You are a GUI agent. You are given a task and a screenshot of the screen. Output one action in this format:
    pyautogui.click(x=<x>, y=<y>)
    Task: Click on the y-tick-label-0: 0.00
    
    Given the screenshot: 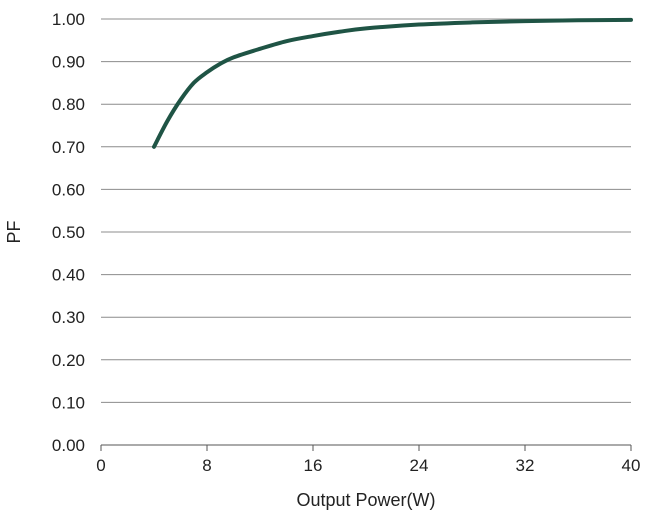 What is the action you would take?
    pyautogui.click(x=68, y=445)
    